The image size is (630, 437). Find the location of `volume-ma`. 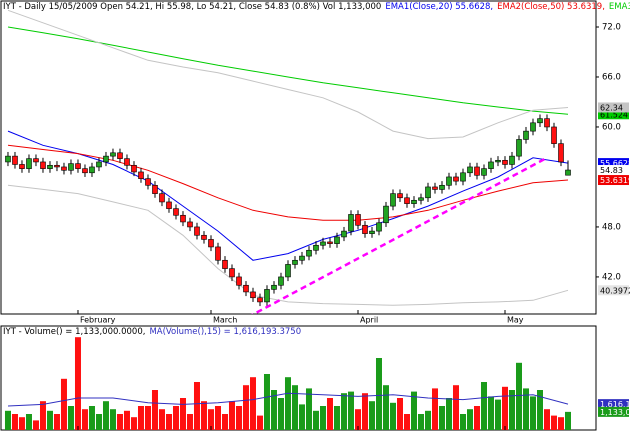

volume-ma is located at coordinates (288, 399).